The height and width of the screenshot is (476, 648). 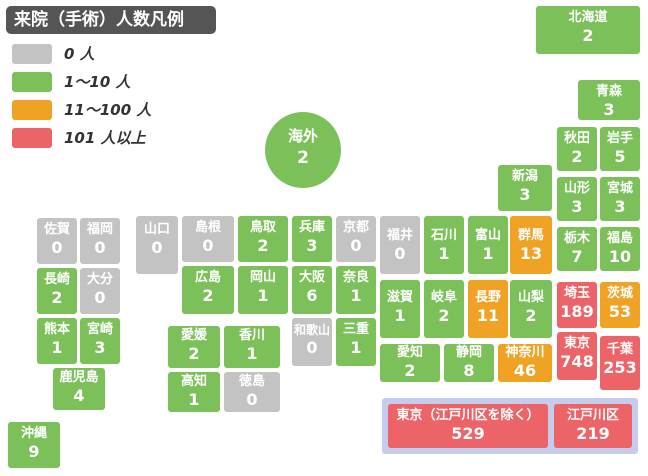 I want to click on pref-name: 宮崎, so click(x=99, y=329).